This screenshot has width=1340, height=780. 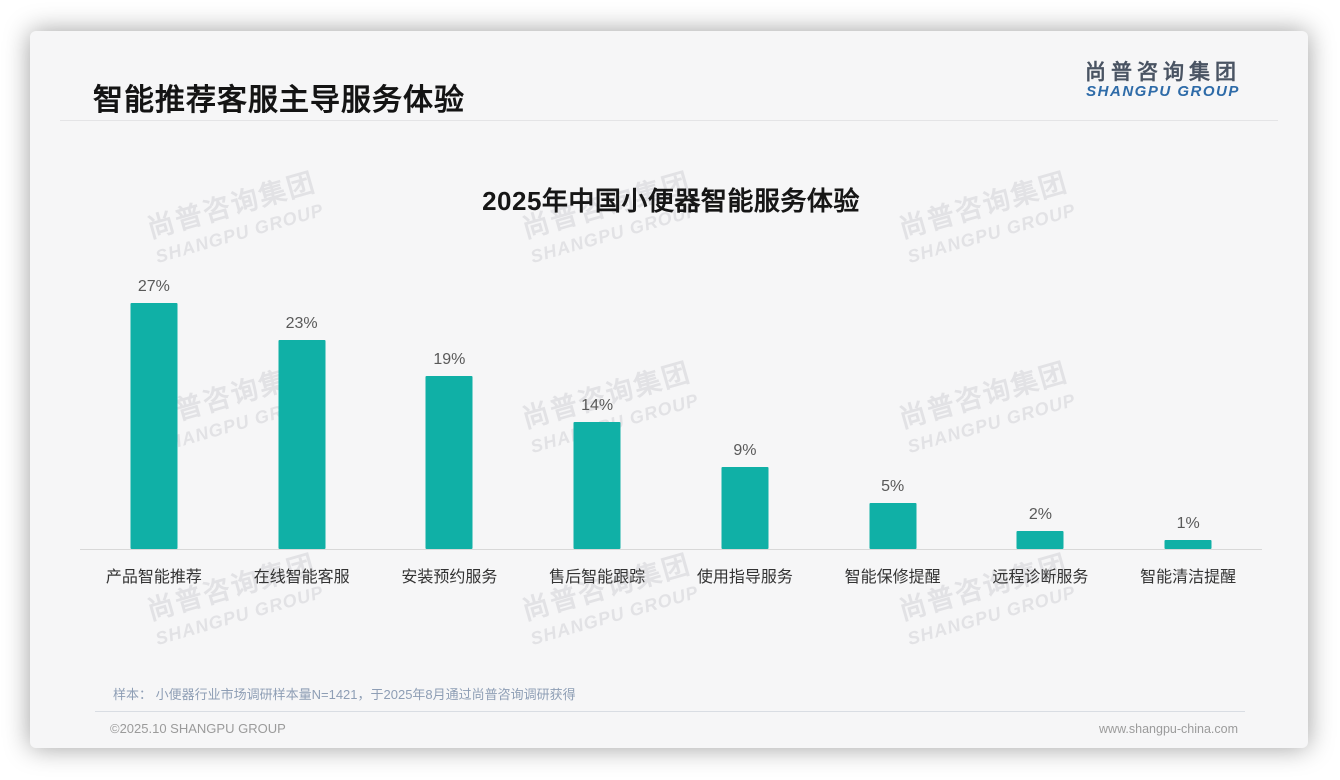 I want to click on copyright-text: ©2025.10 SHANGPU GROUP, so click(x=198, y=728).